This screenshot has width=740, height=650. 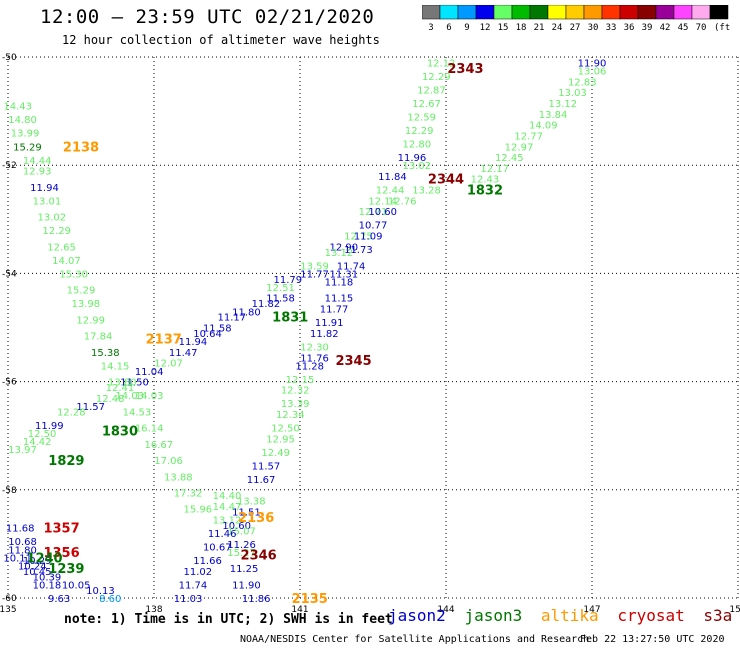 What do you see at coordinates (665, 28) in the screenshot?
I see `colorbar-label: 42` at bounding box center [665, 28].